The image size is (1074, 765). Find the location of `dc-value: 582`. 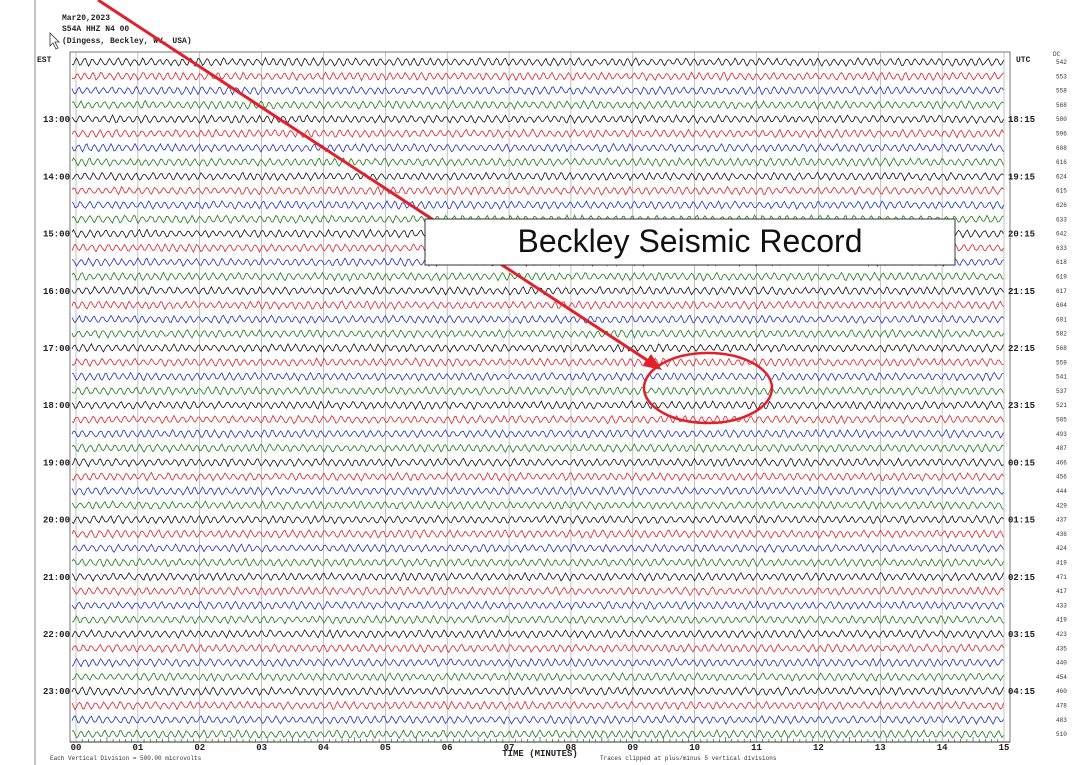

dc-value: 582 is located at coordinates (1061, 334).